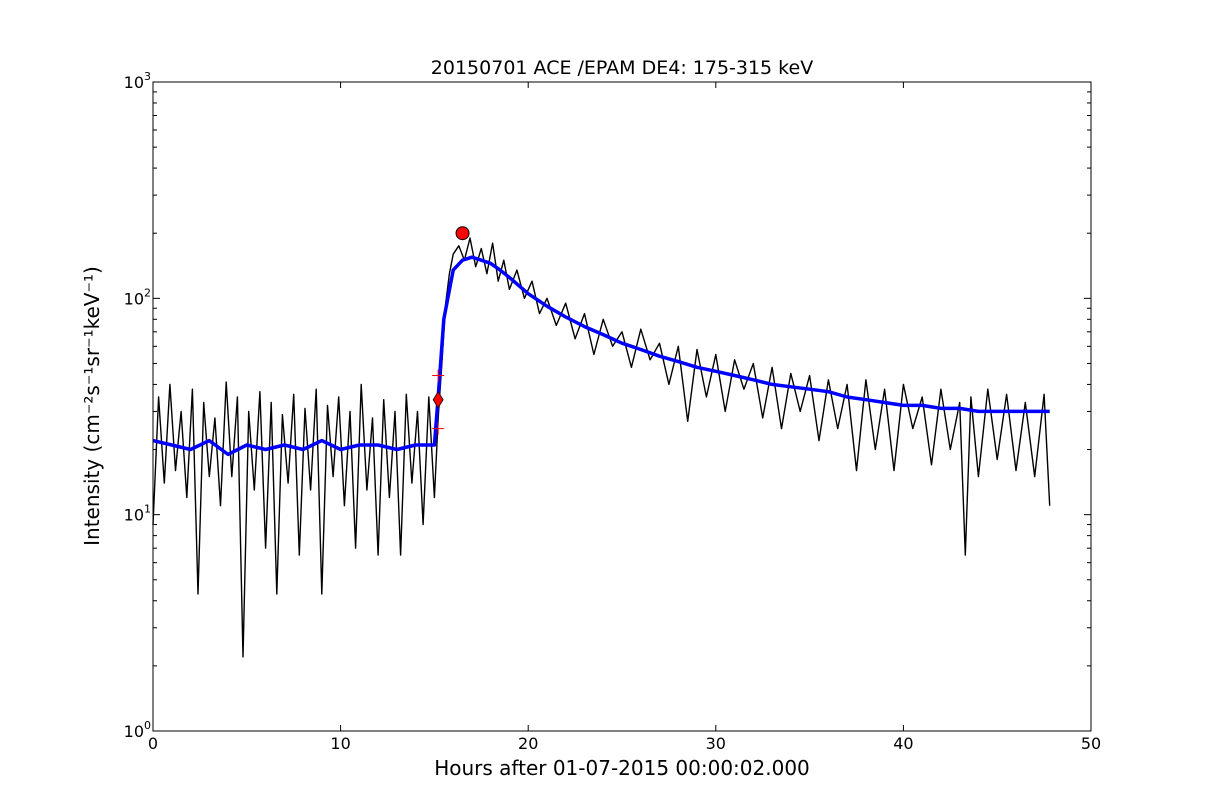 The image size is (1212, 812). I want to click on y-tick-label: 10², so click(137, 297).